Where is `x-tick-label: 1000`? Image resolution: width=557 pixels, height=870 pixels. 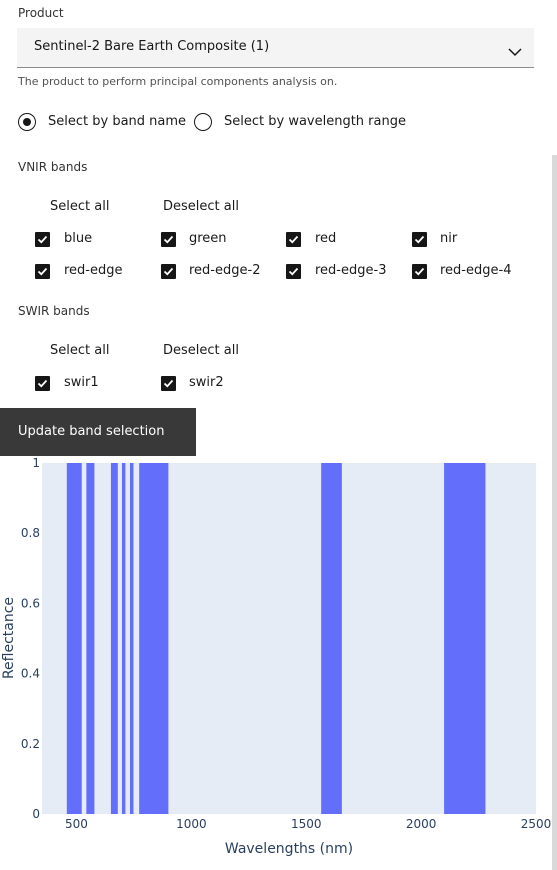
x-tick-label: 1000 is located at coordinates (191, 824).